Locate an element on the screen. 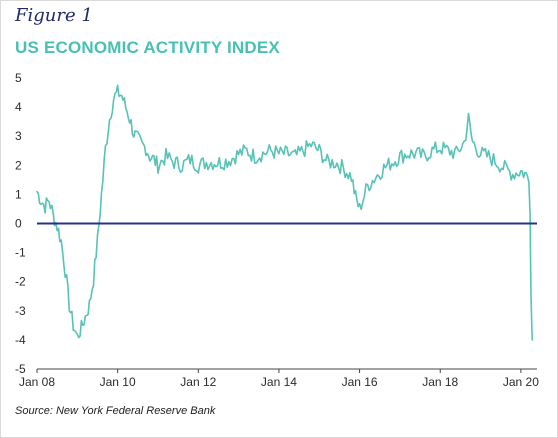  source-note: Source: New York Federal Reserve Bank is located at coordinates (115, 411).